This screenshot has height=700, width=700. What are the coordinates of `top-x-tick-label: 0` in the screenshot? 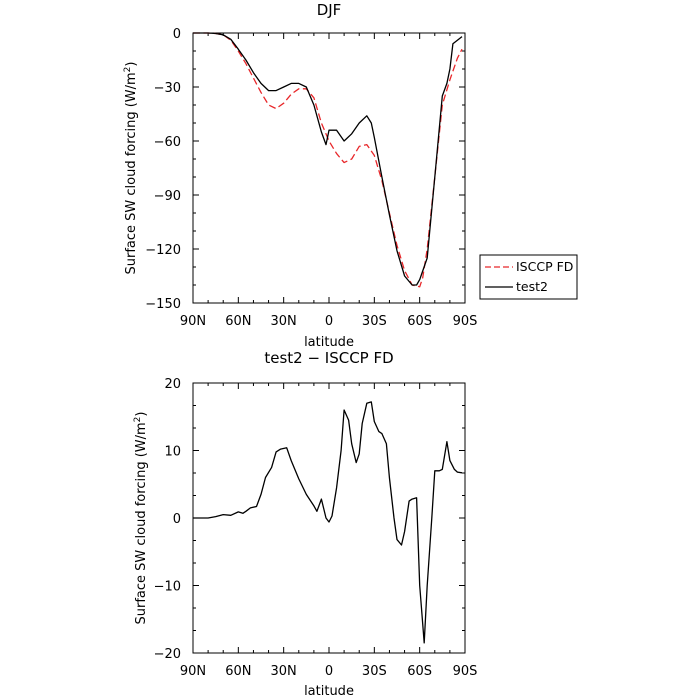 It's located at (329, 321).